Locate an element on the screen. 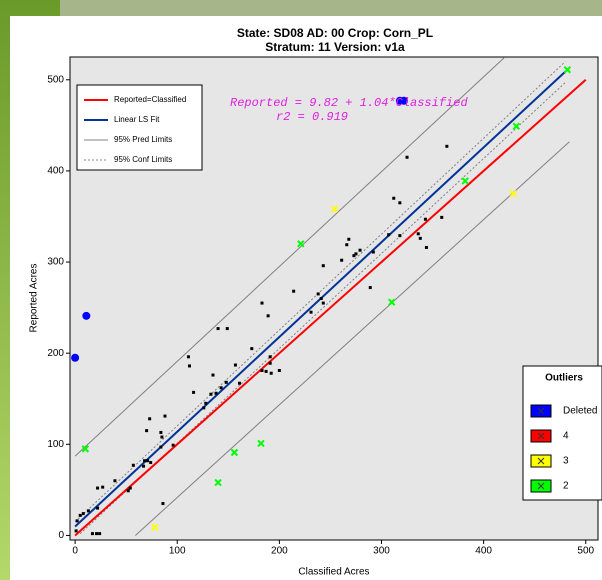 The width and height of the screenshot is (602, 580). y-tick-label: 400 is located at coordinates (55, 171).